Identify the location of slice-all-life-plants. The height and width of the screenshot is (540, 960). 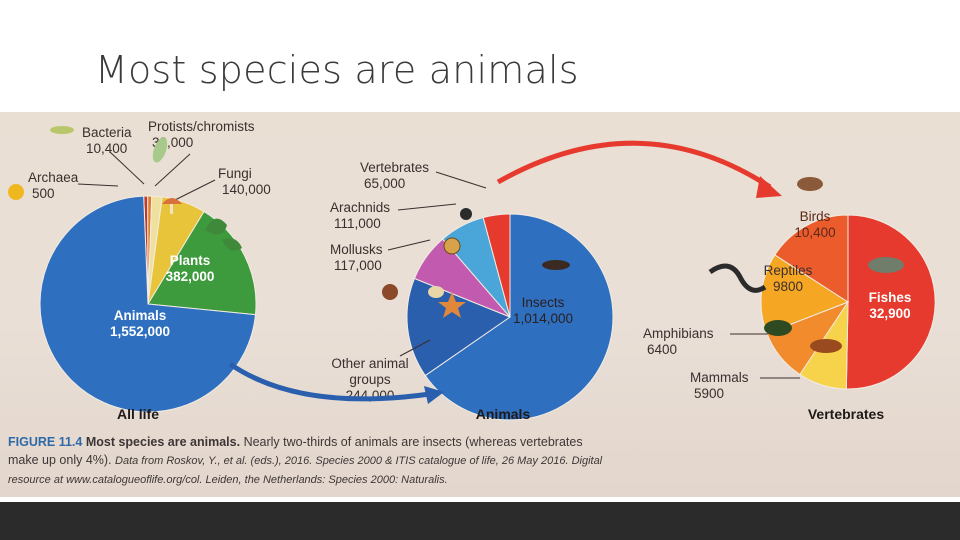
(202, 263).